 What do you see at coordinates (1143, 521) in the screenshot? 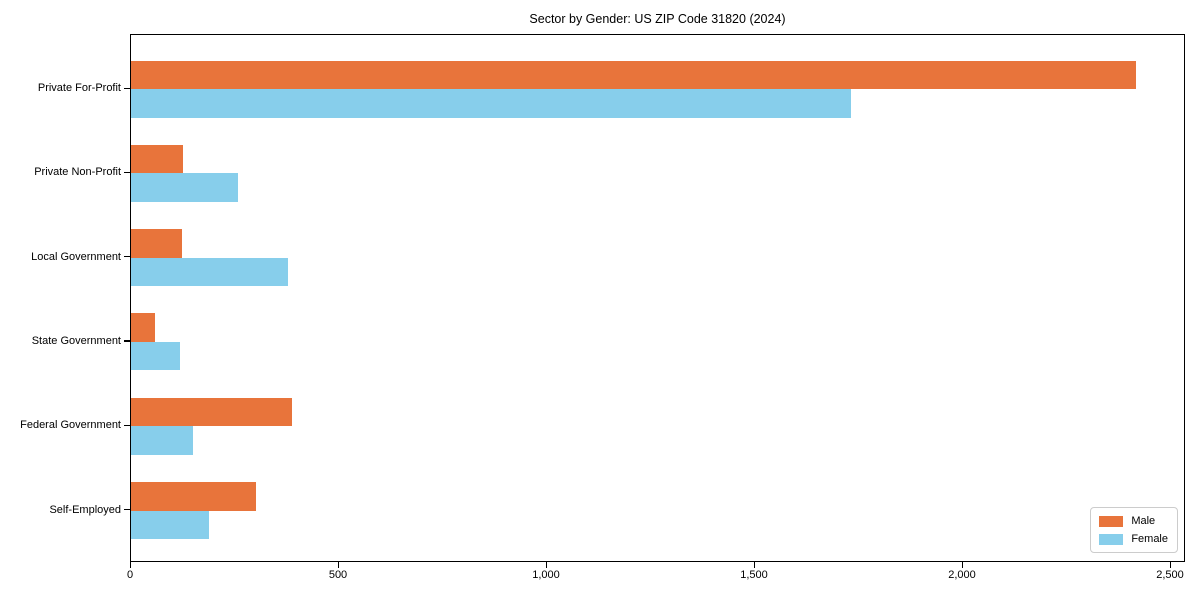
I see `legend-label-male: Male` at bounding box center [1143, 521].